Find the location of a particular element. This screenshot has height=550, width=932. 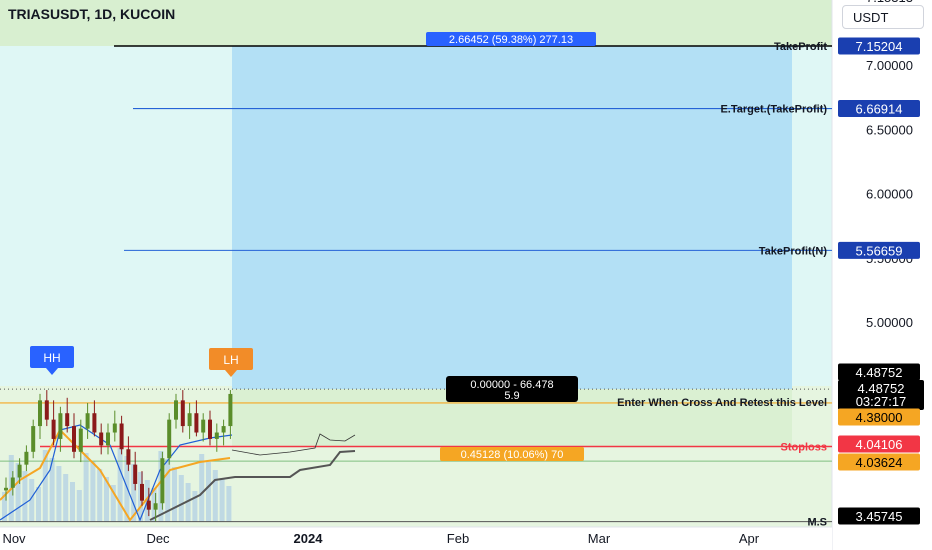

stoploss-text: Stoploss is located at coordinates (804, 448).